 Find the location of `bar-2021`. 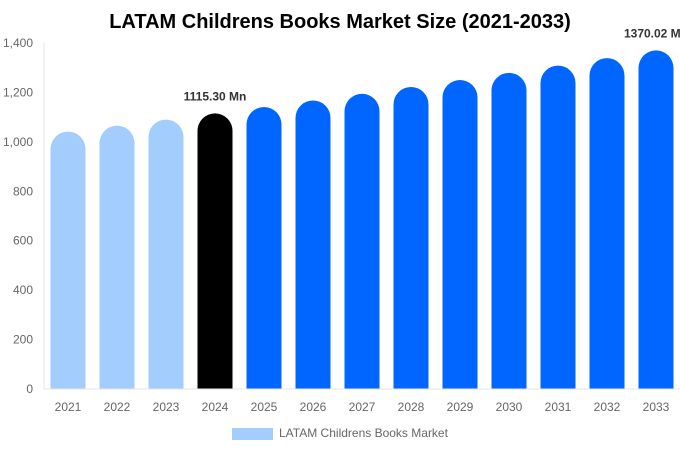

bar-2021 is located at coordinates (68, 260).